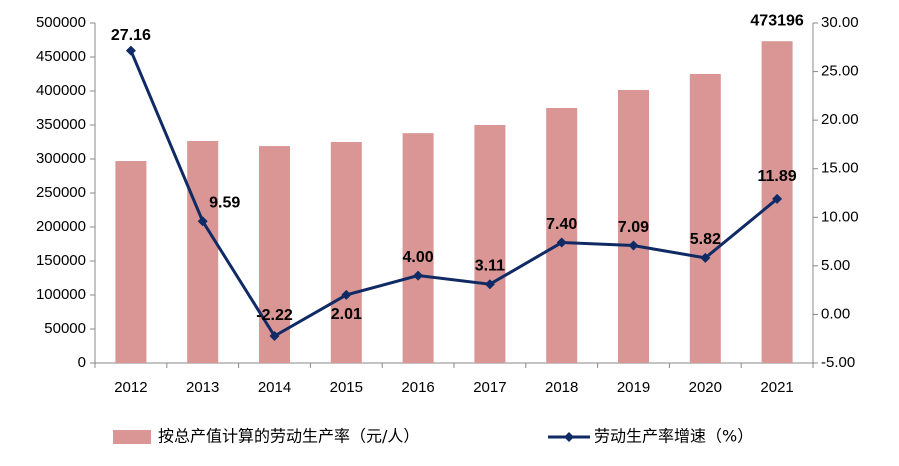 The width and height of the screenshot is (899, 466). Describe the element at coordinates (61, 22) in the screenshot. I see `y-tick-label: 500000` at that location.